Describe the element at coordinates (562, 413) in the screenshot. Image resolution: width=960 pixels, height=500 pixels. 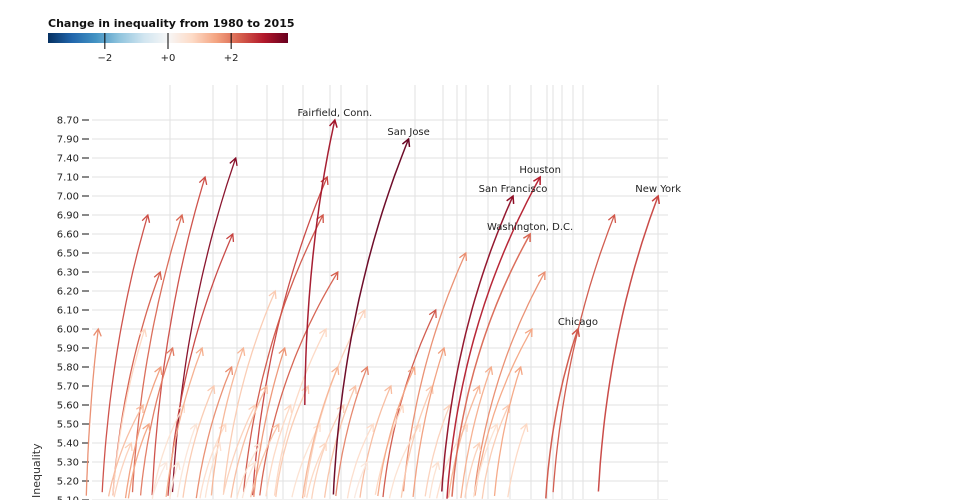
I see `arrow-chicago` at that location.